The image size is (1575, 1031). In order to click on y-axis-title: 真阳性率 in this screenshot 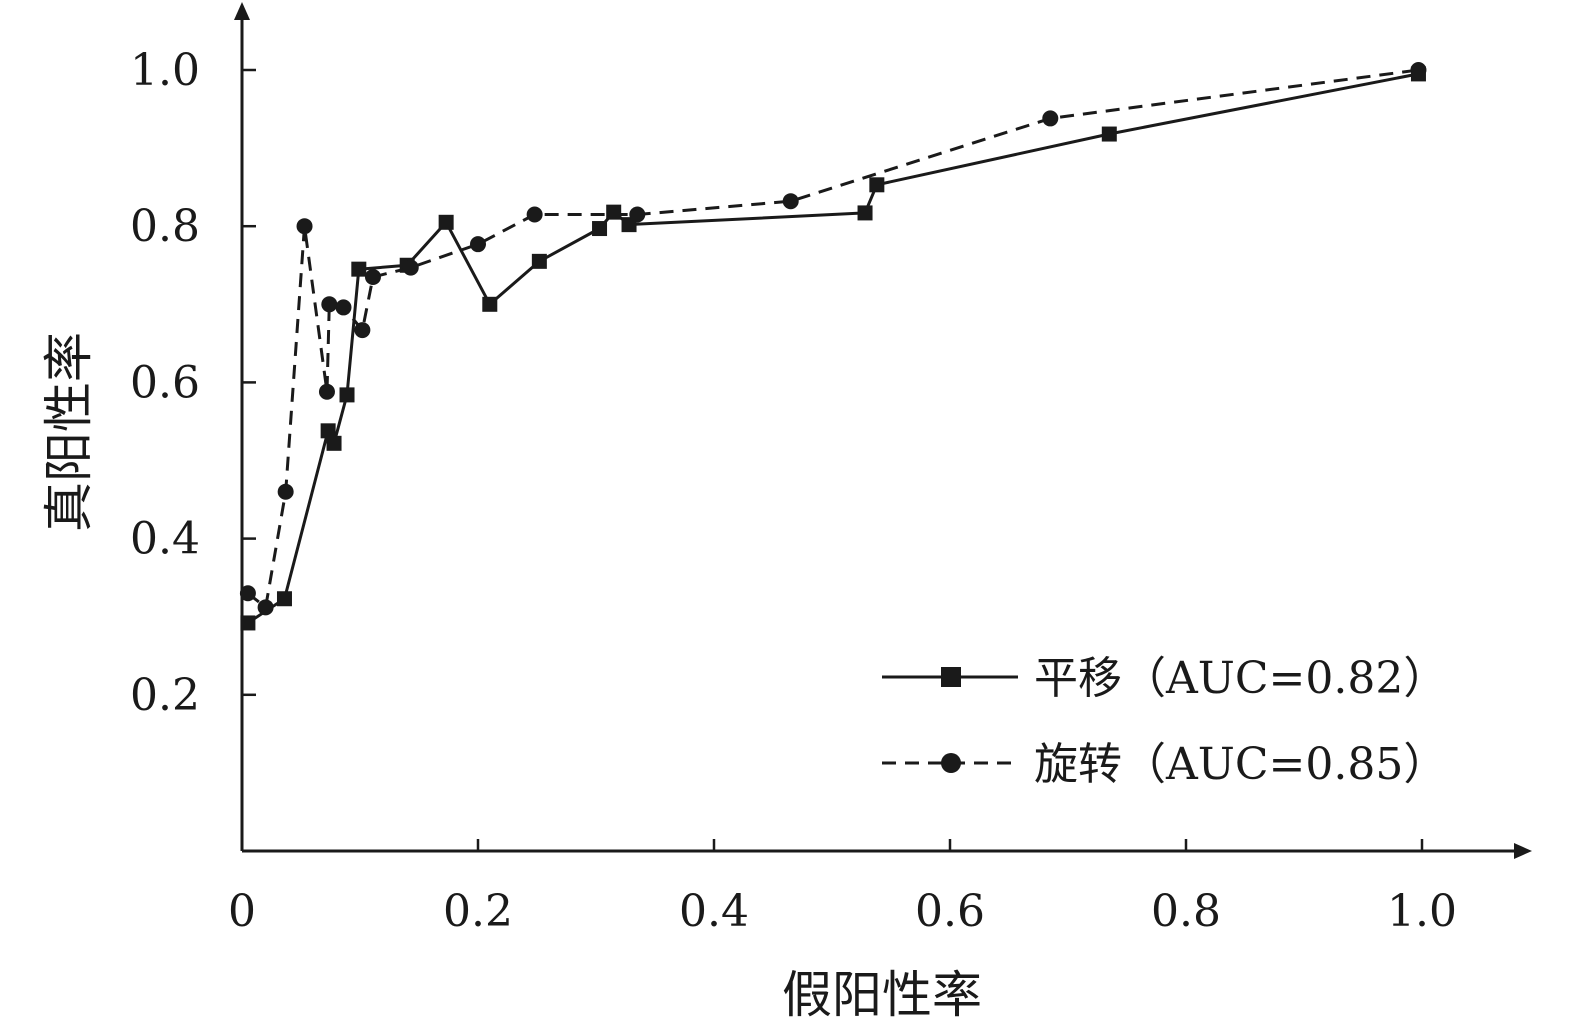, I will do `click(69, 432)`.